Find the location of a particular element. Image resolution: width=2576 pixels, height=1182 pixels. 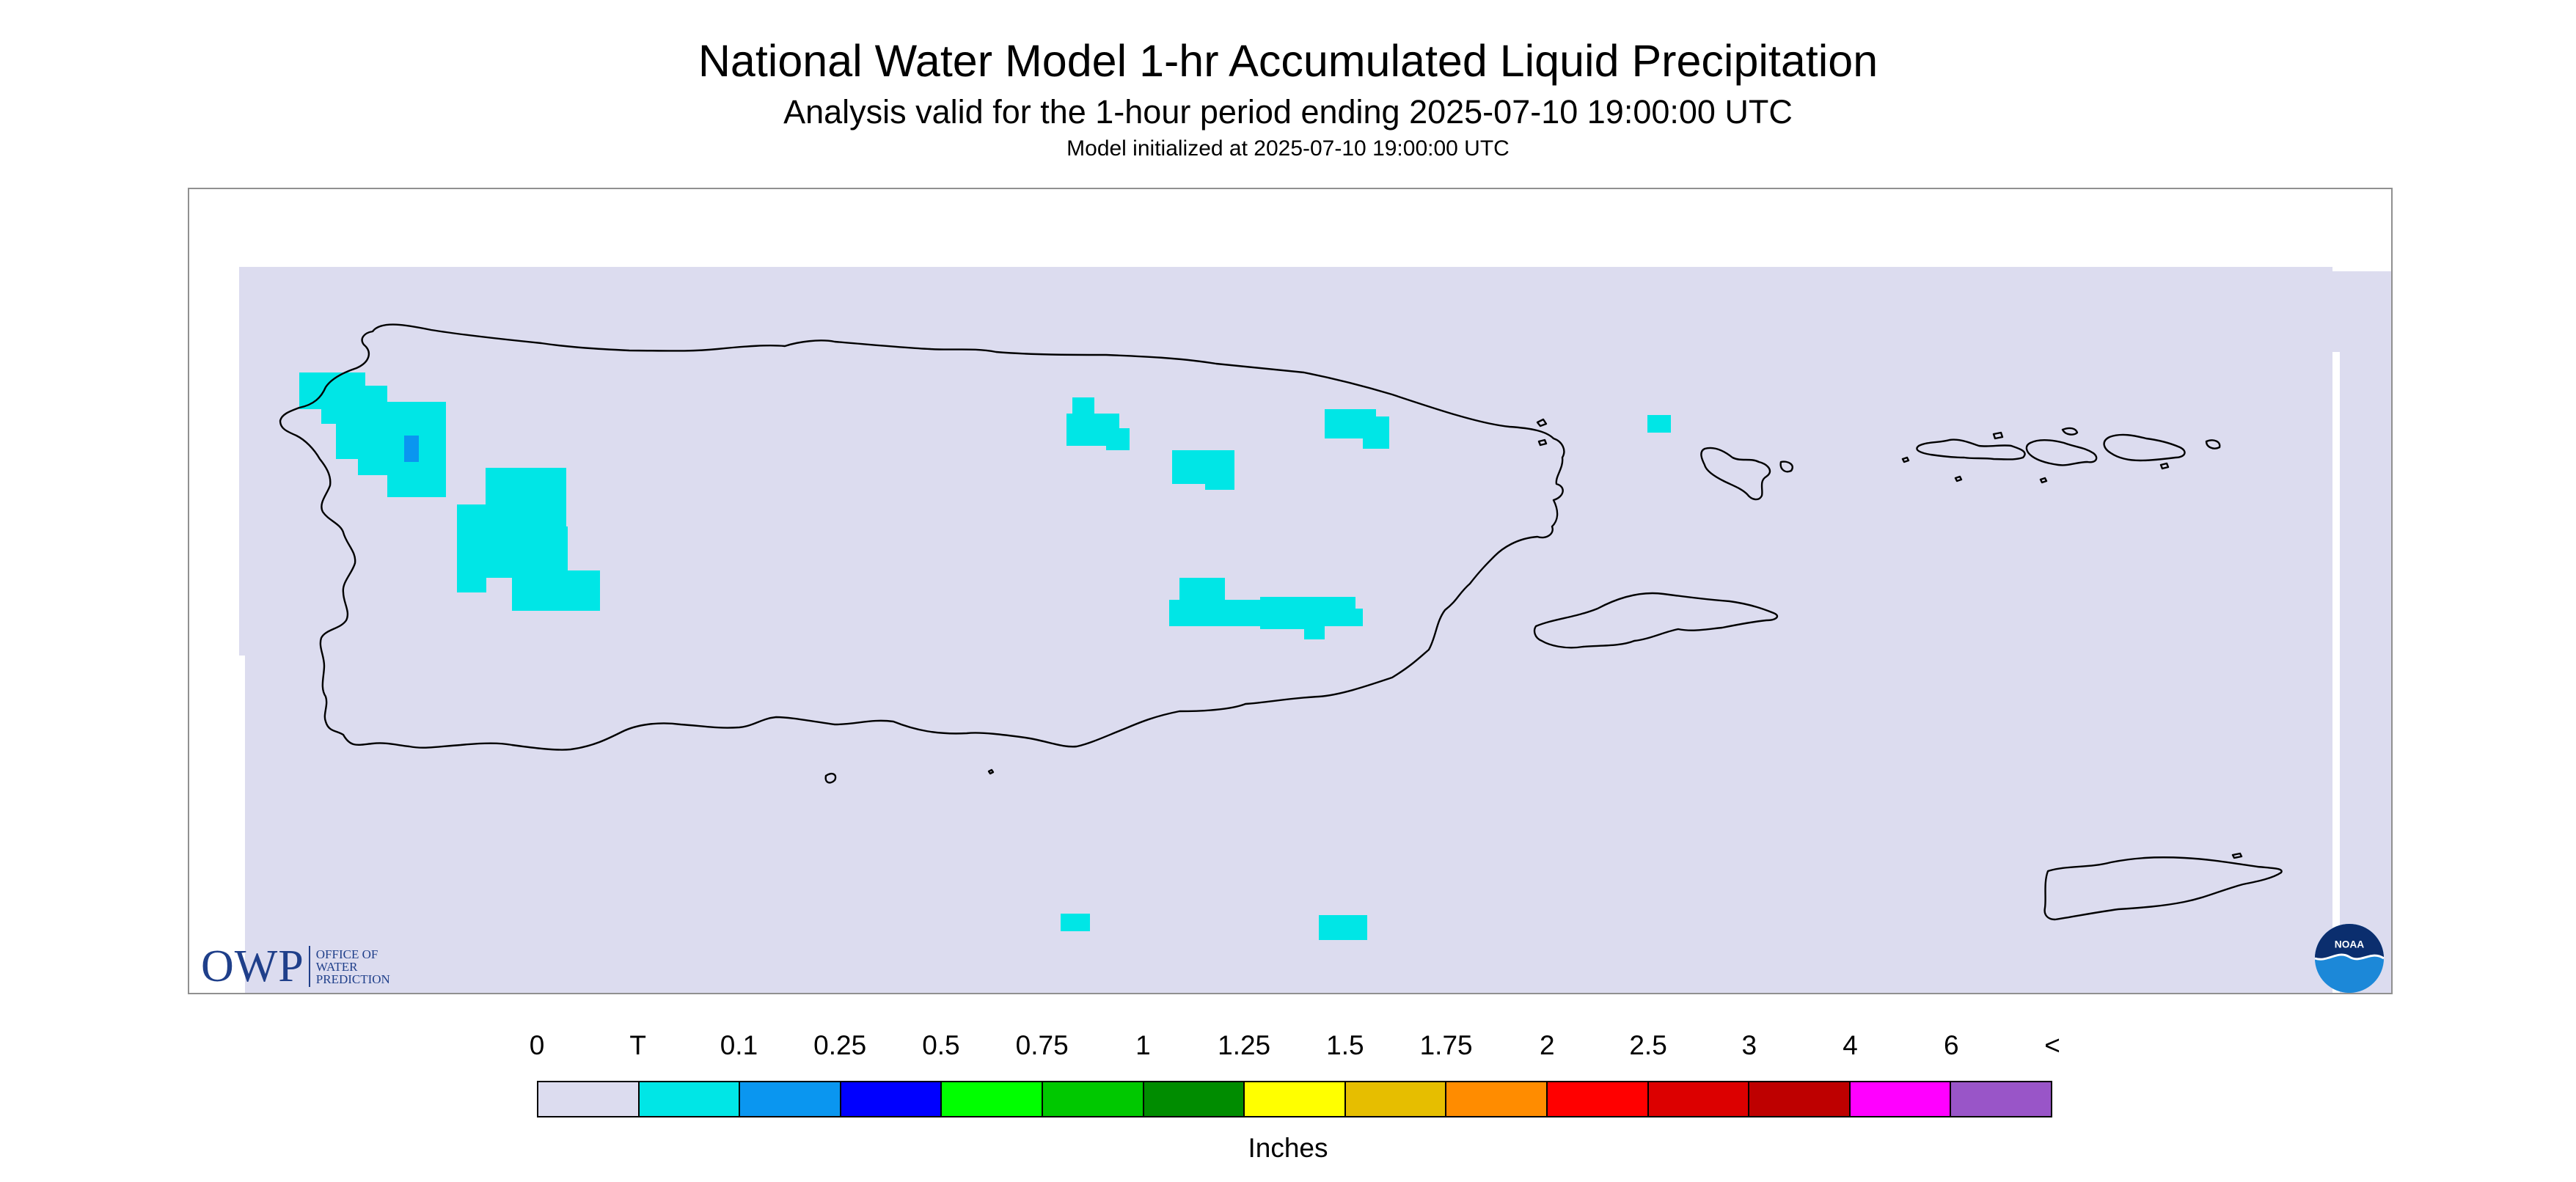

legend-tick: 6 is located at coordinates (1951, 1045).